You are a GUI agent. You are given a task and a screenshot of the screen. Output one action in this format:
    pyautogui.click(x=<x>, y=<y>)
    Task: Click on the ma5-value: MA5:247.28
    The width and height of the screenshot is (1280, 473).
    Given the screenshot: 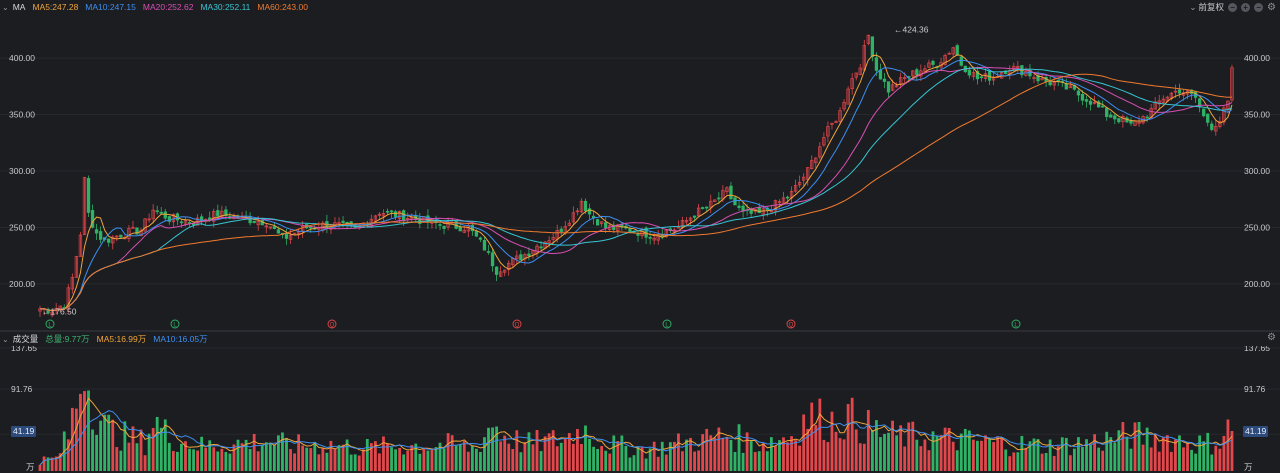 What is the action you would take?
    pyautogui.click(x=55, y=7)
    